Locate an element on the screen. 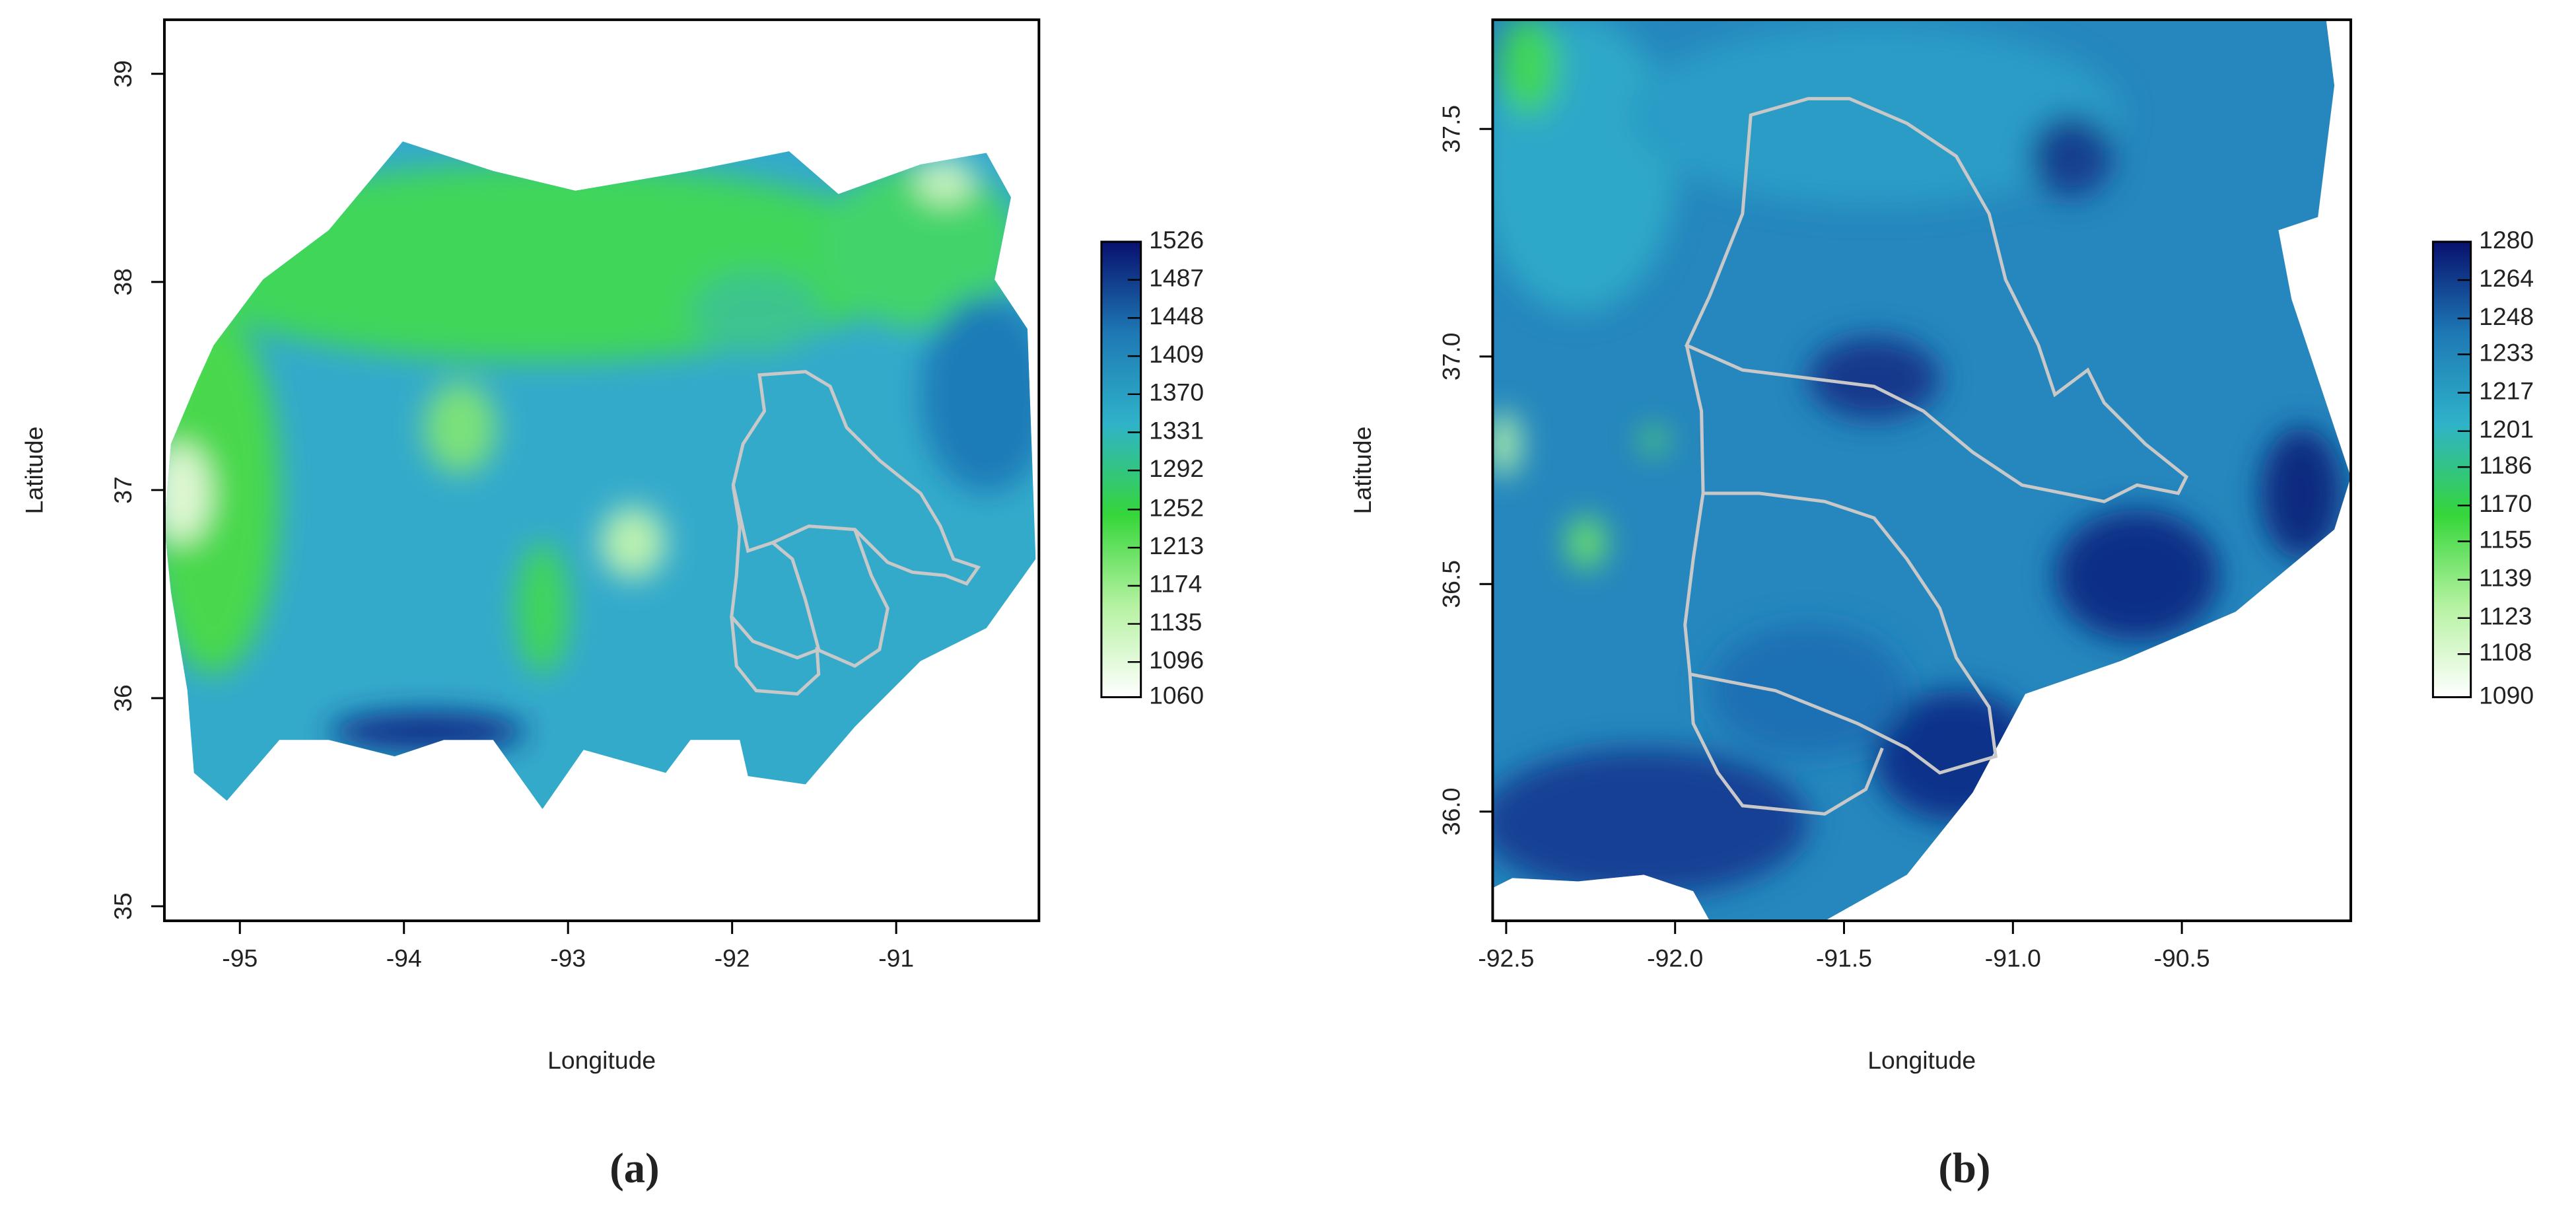  colorbar-tick-label: 1090 is located at coordinates (2507, 695).